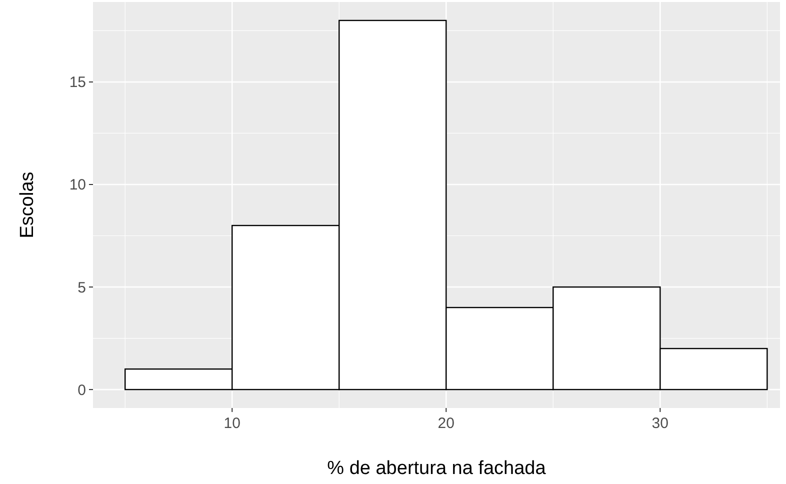 The width and height of the screenshot is (786, 484). Describe the element at coordinates (82, 390) in the screenshot. I see `y-tick-label: 0` at that location.